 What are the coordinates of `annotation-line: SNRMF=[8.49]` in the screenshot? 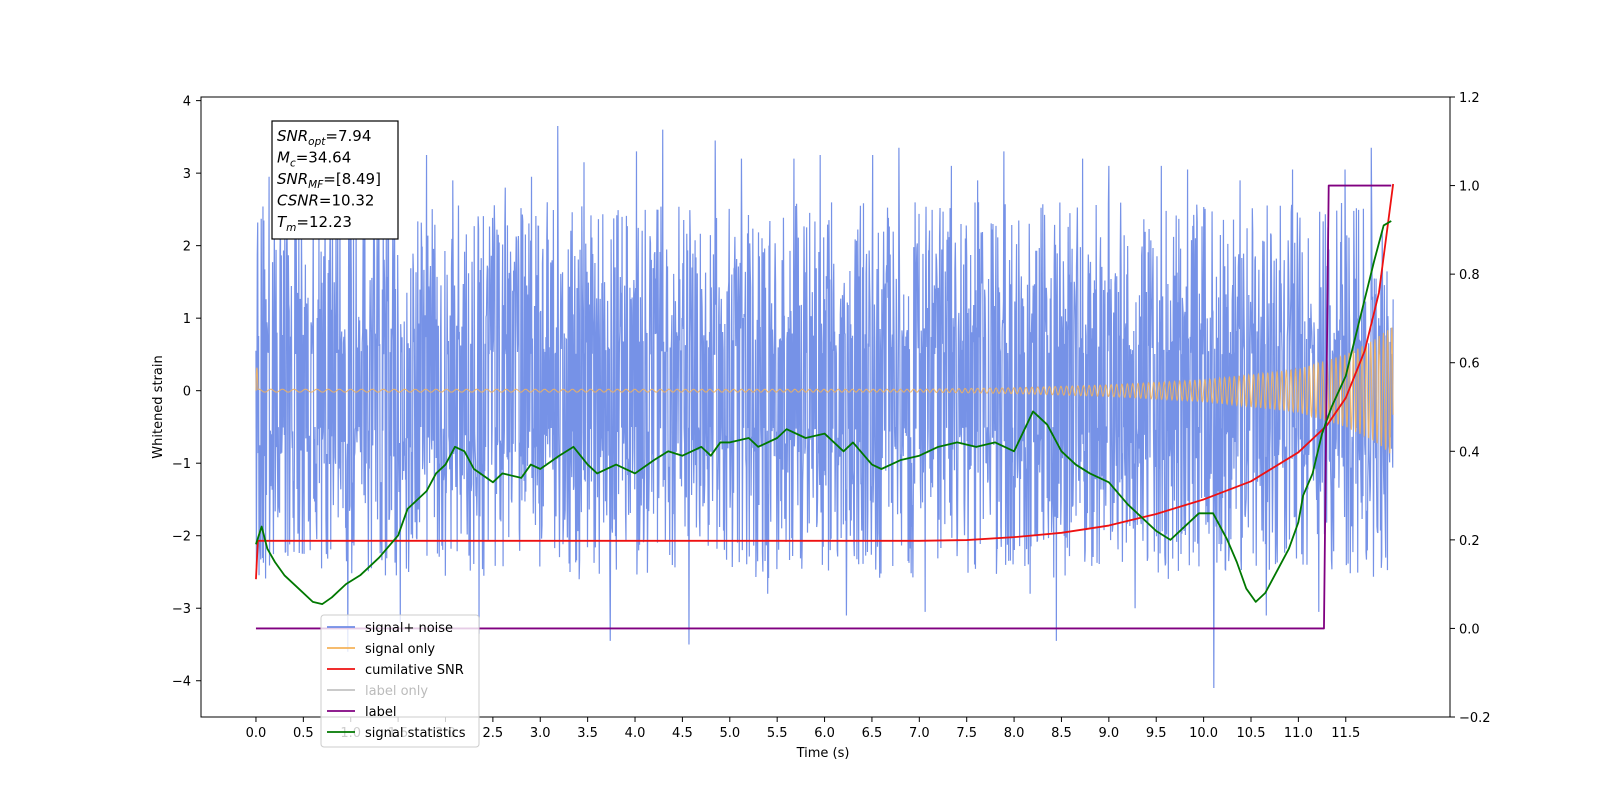 It's located at (329, 180).